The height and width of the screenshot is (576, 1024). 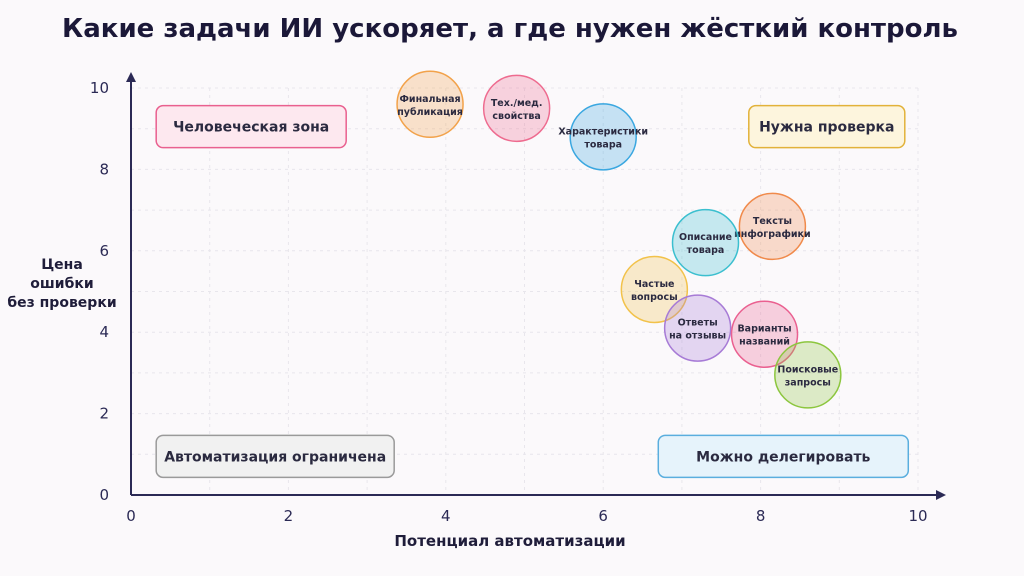 What do you see at coordinates (510, 541) in the screenshot?
I see `x-axis-label: Потенциал автоматизации` at bounding box center [510, 541].